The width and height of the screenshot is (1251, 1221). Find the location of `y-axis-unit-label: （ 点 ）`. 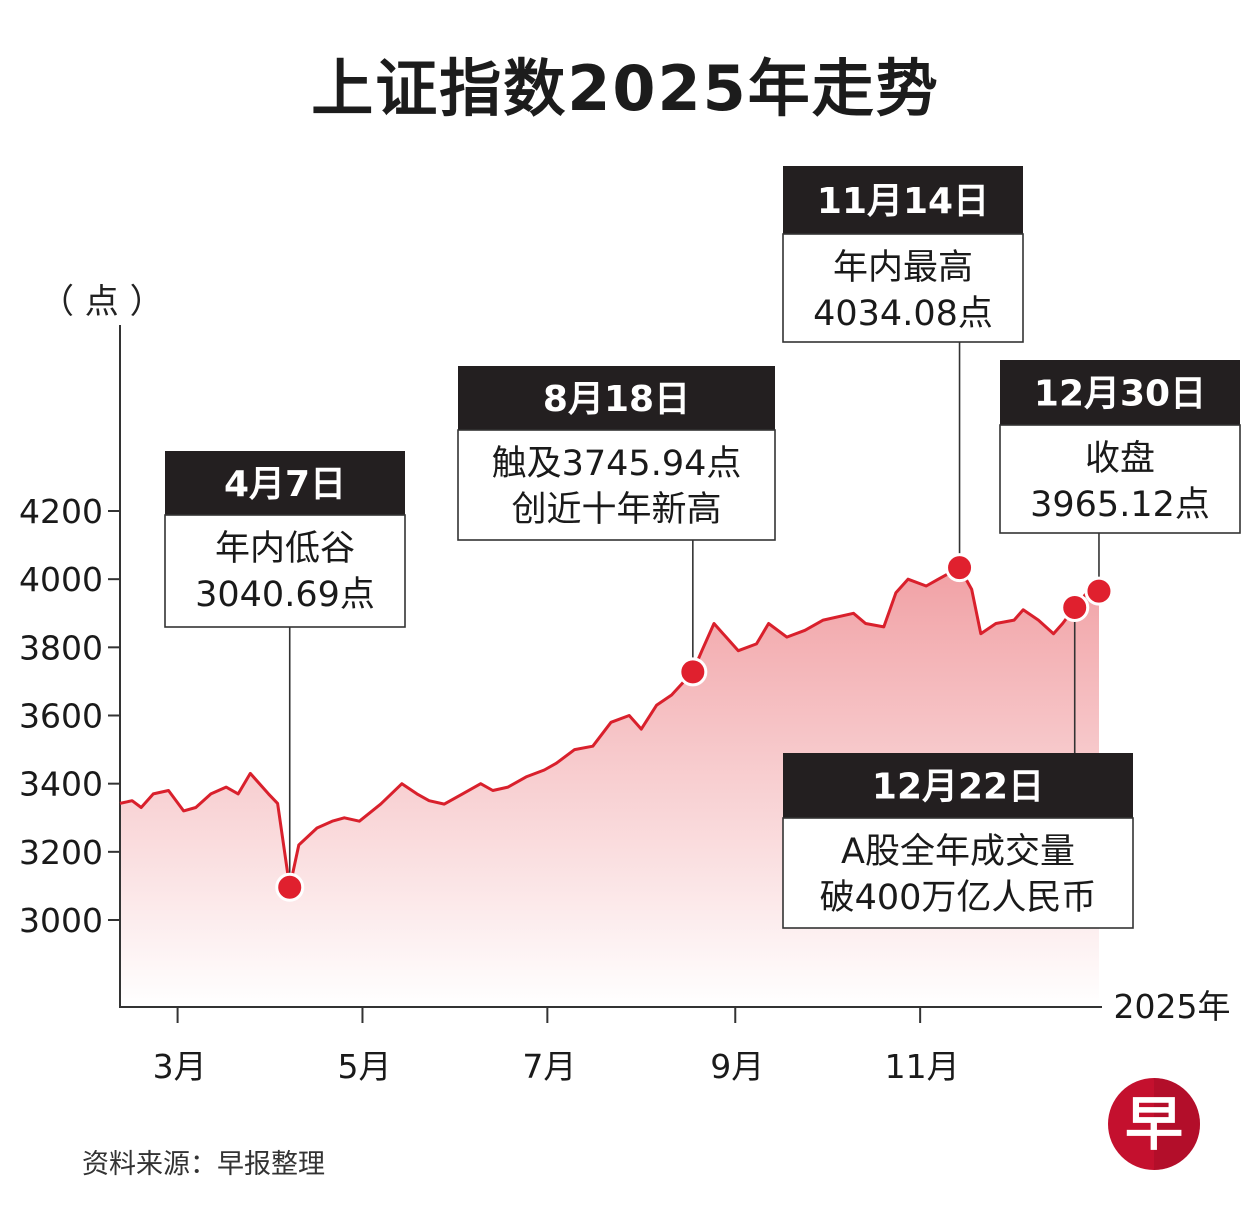

y-axis-unit-label: （ 点 ） is located at coordinates (102, 302).